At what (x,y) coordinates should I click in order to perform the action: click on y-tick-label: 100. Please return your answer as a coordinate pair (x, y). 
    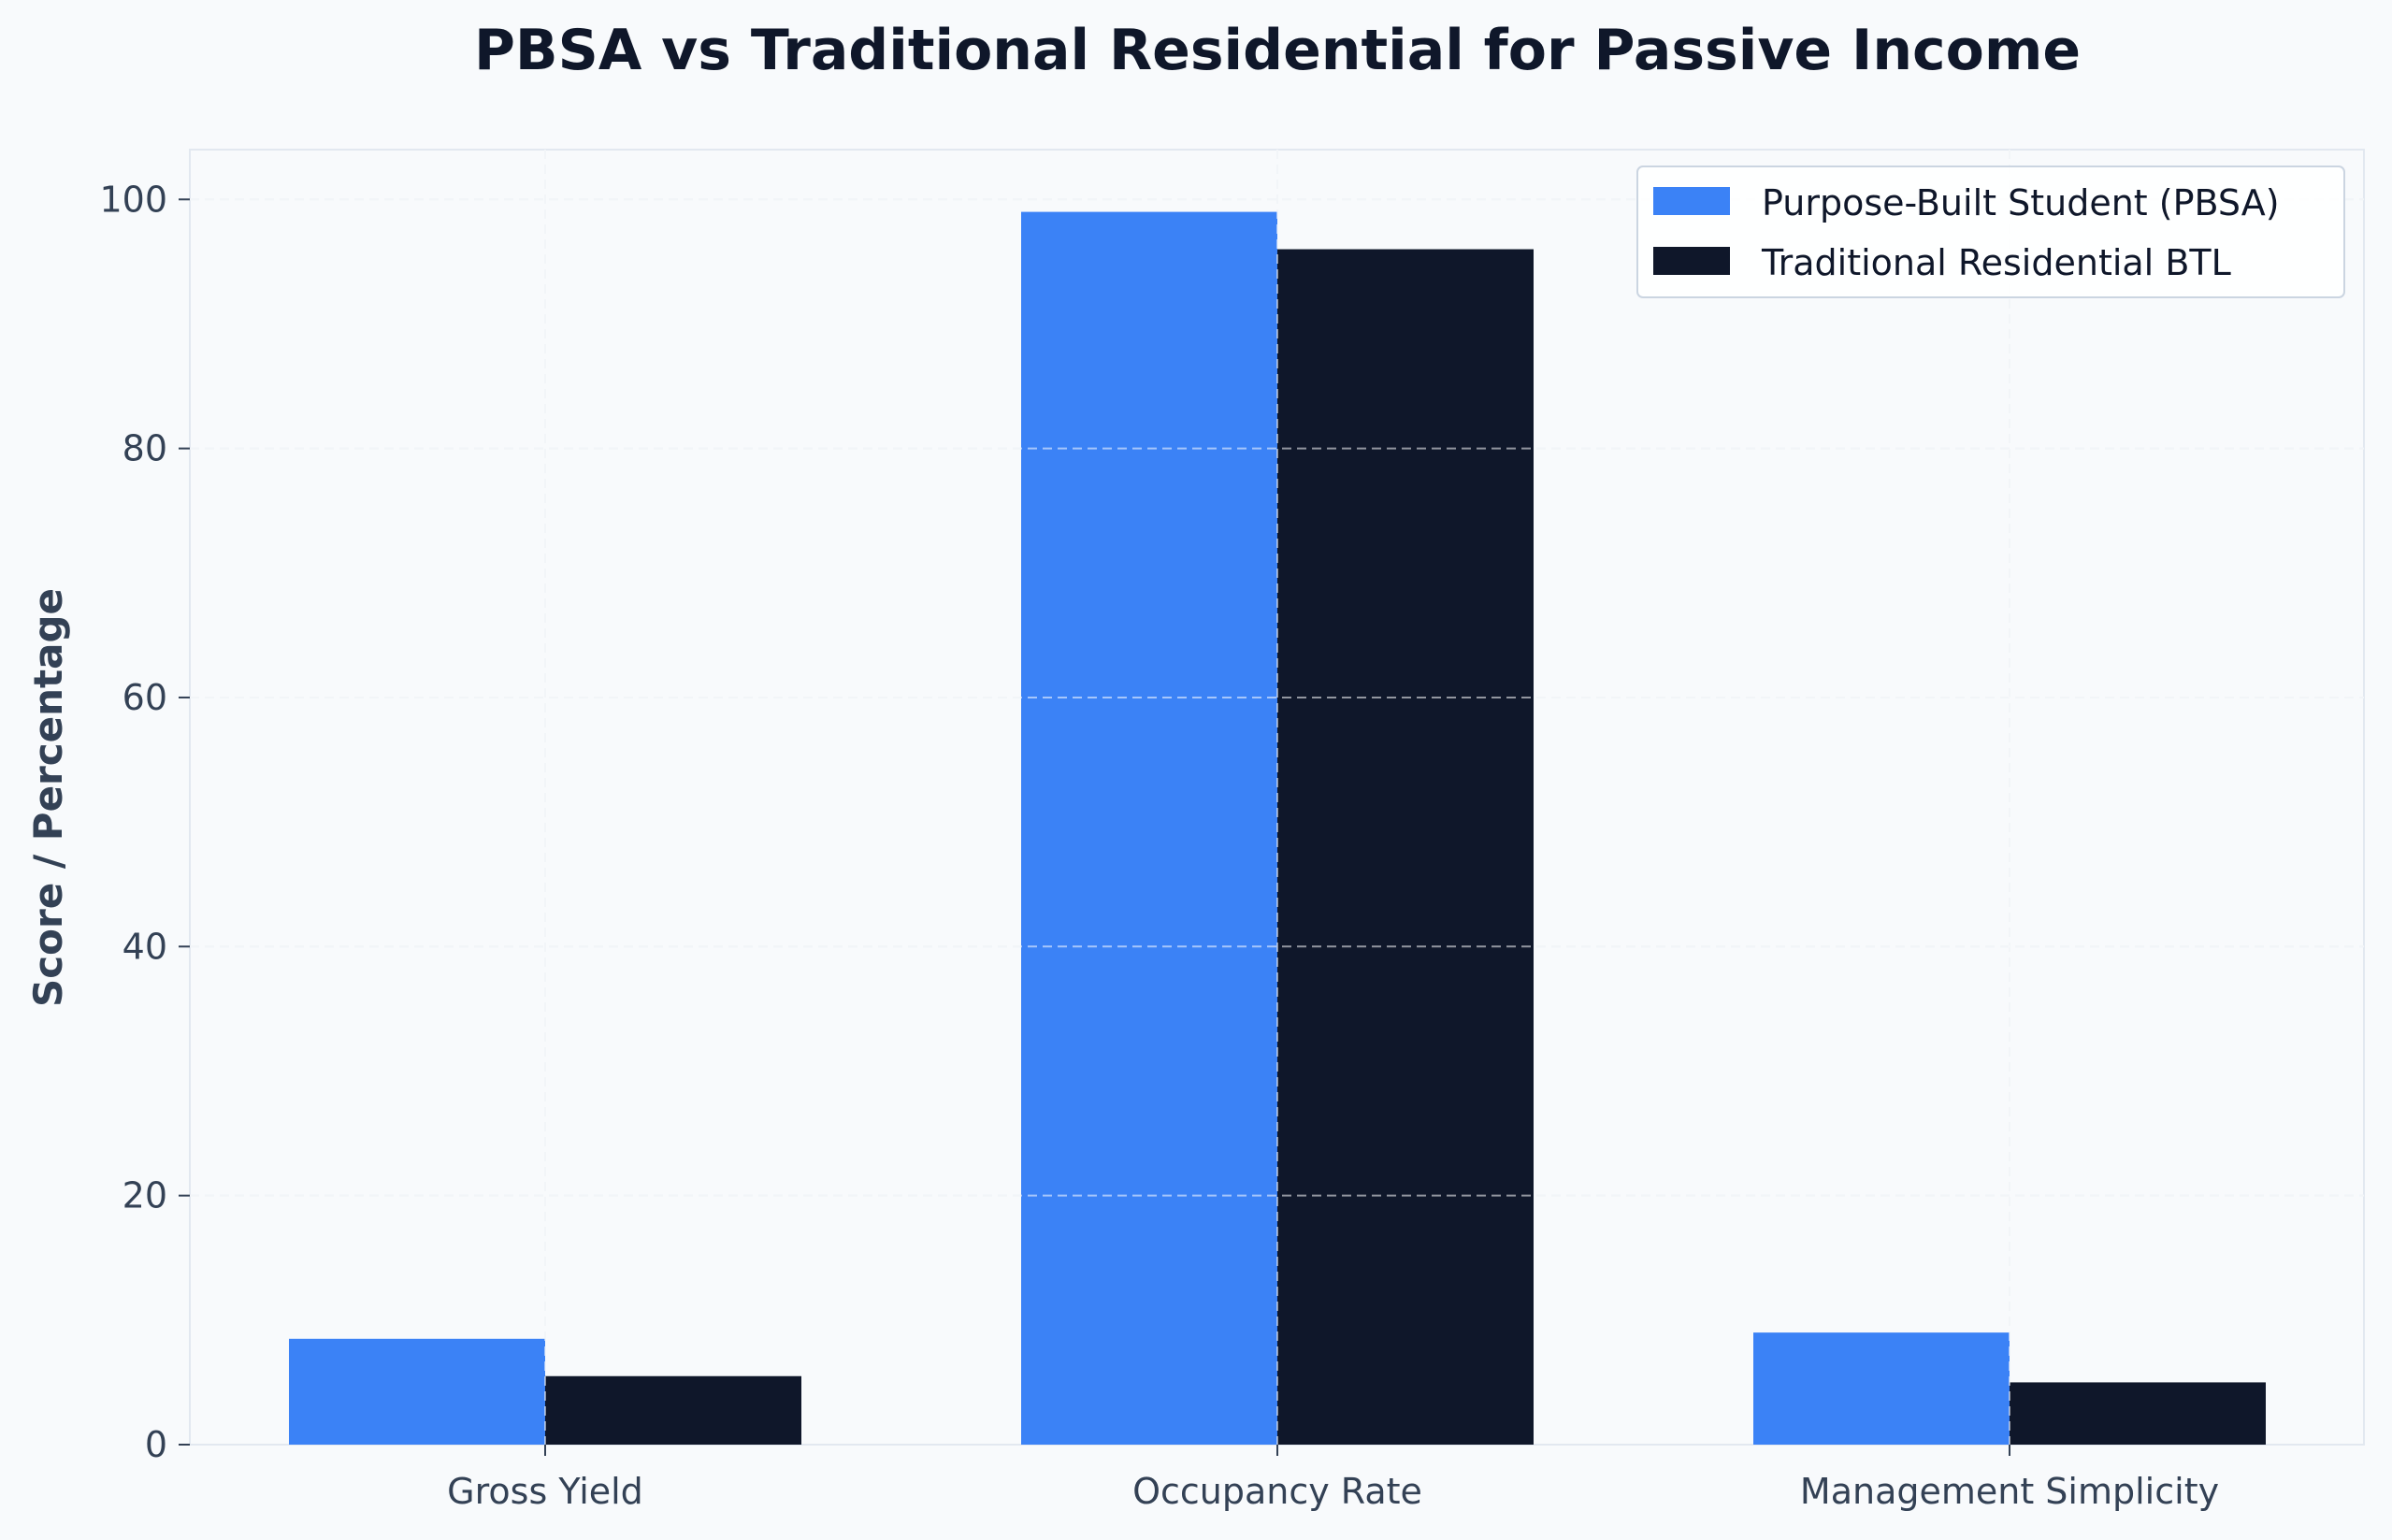
    Looking at the image, I should click on (133, 199).